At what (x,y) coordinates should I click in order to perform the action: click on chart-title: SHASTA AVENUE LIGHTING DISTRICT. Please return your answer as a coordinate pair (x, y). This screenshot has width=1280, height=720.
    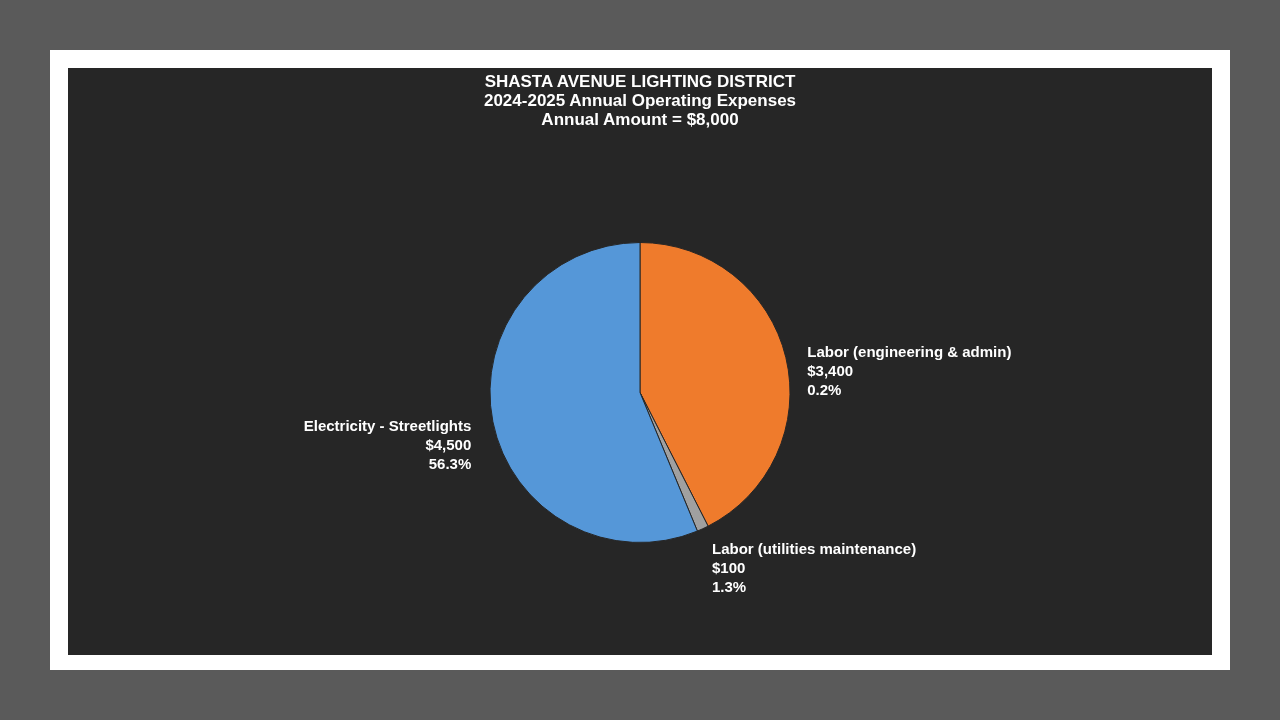
    Looking at the image, I should click on (640, 81).